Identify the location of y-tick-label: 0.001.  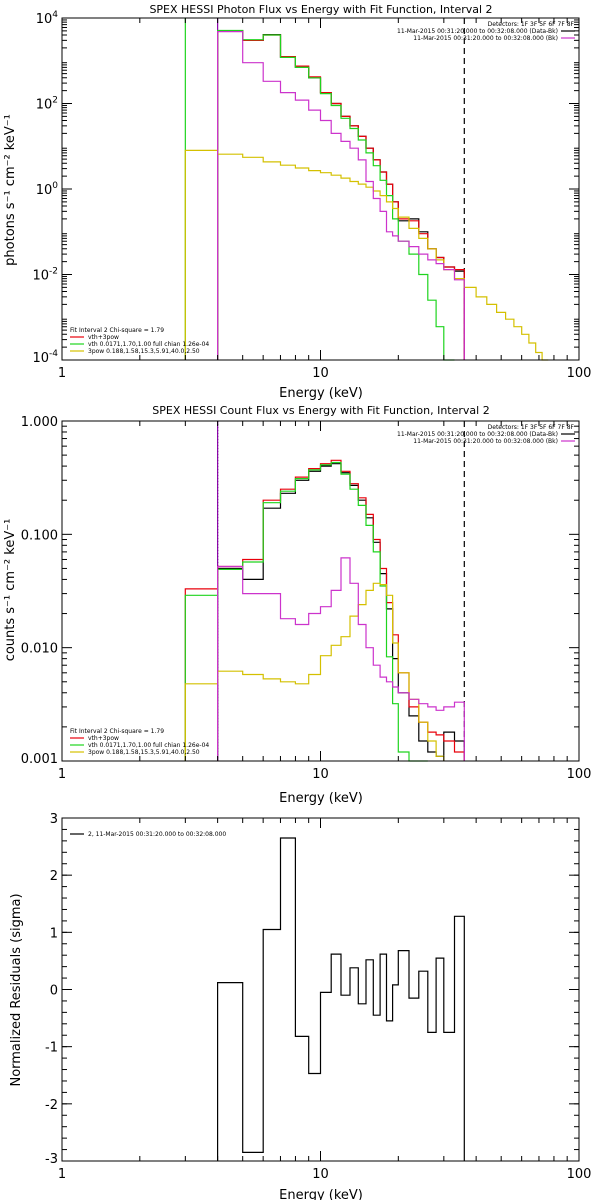
(39, 759).